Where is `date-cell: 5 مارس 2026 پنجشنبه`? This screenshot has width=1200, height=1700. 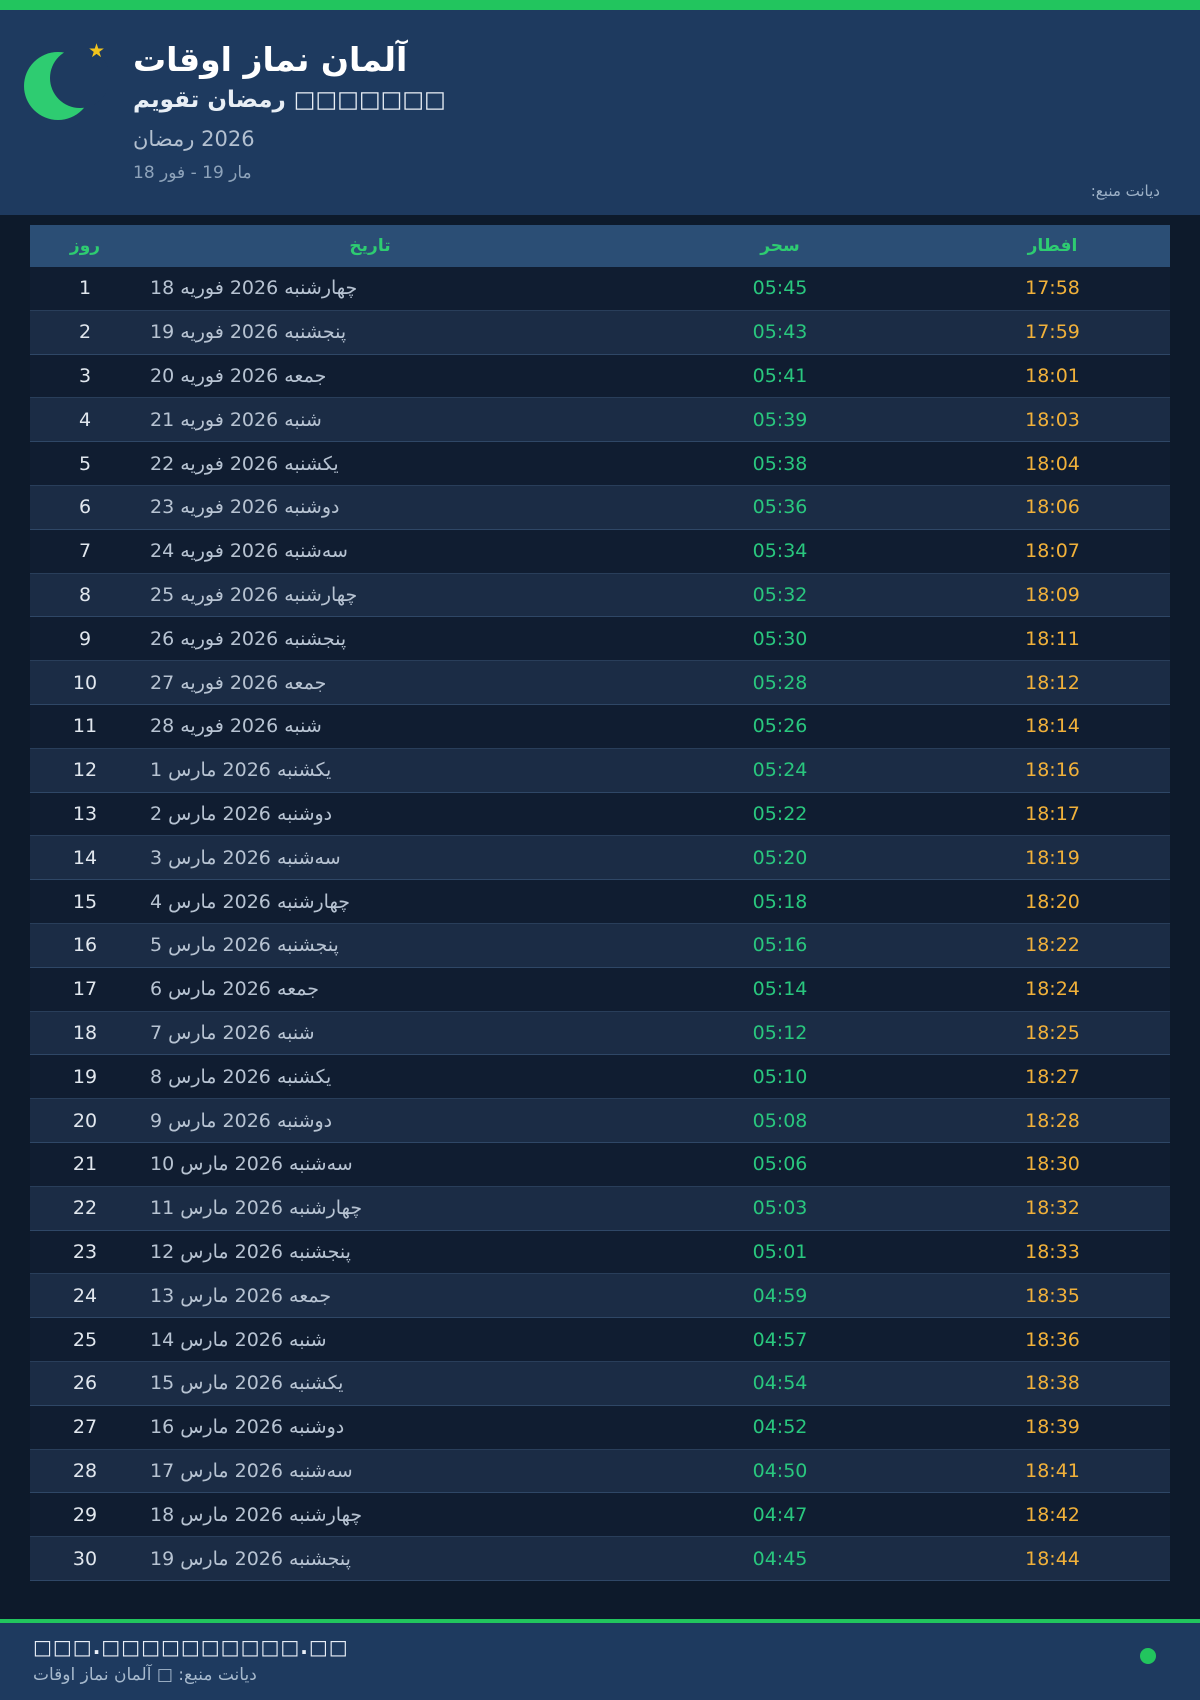
date-cell: 5 مارس 2026 پنجشنبه is located at coordinates (244, 945).